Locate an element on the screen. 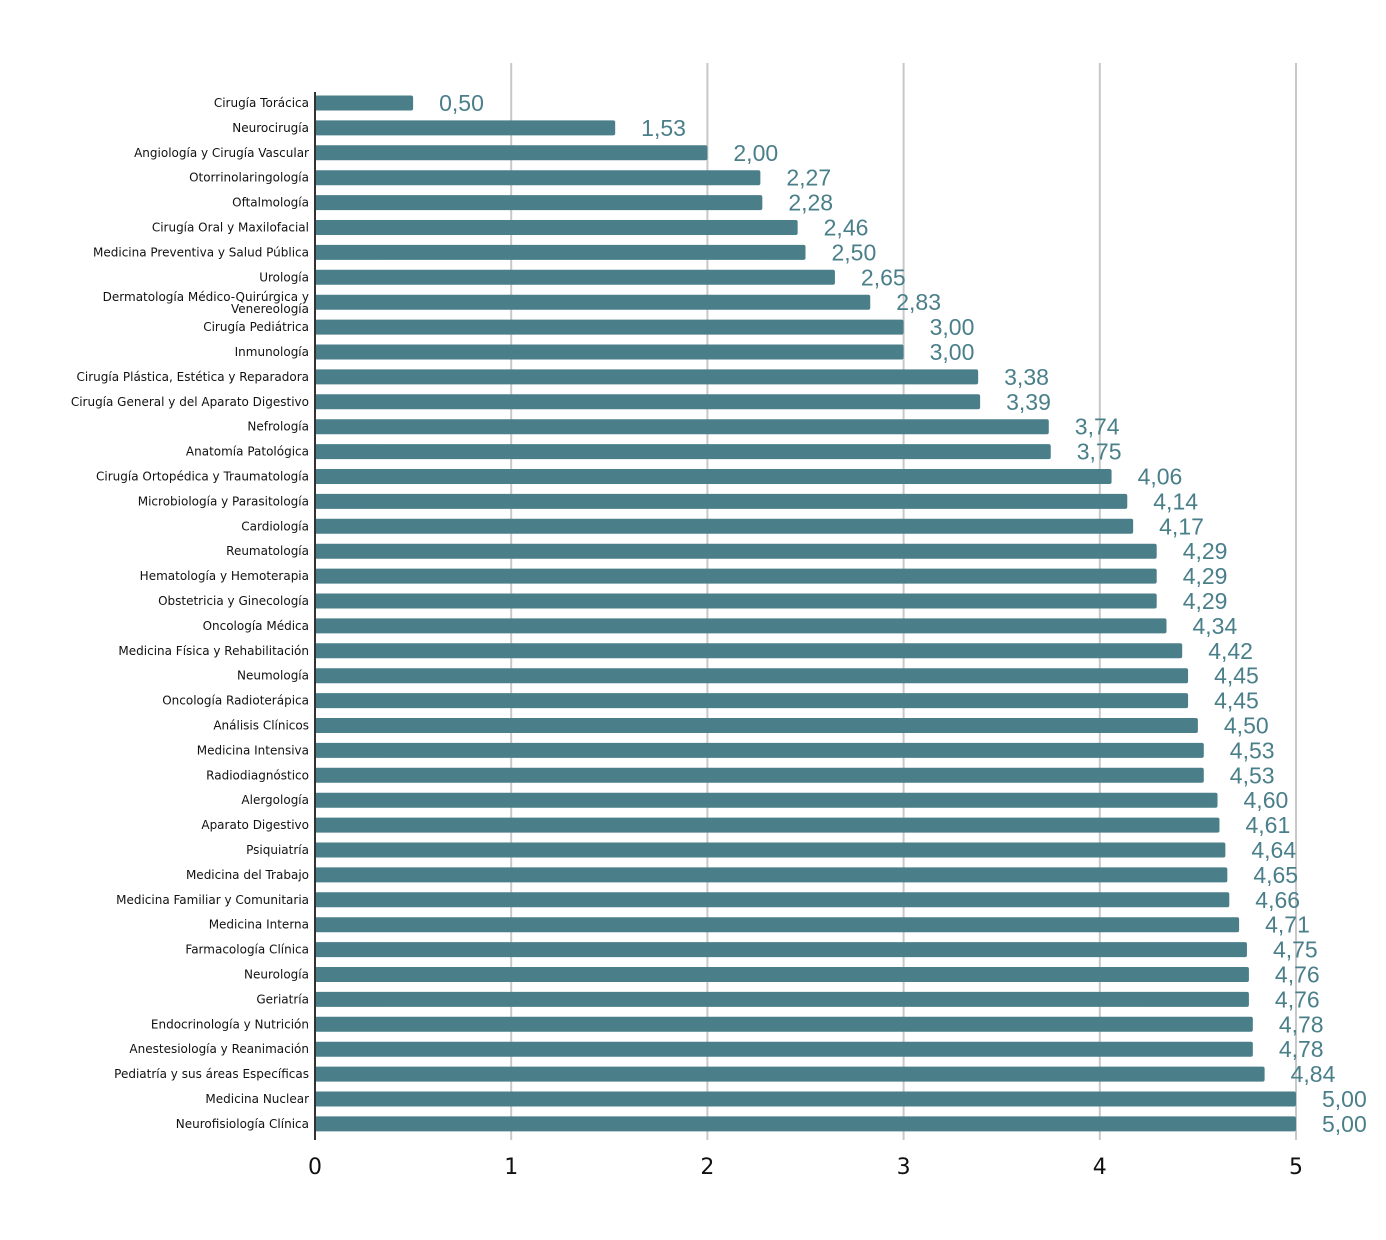 The height and width of the screenshot is (1240, 1386). value-label: 2,46 is located at coordinates (846, 228).